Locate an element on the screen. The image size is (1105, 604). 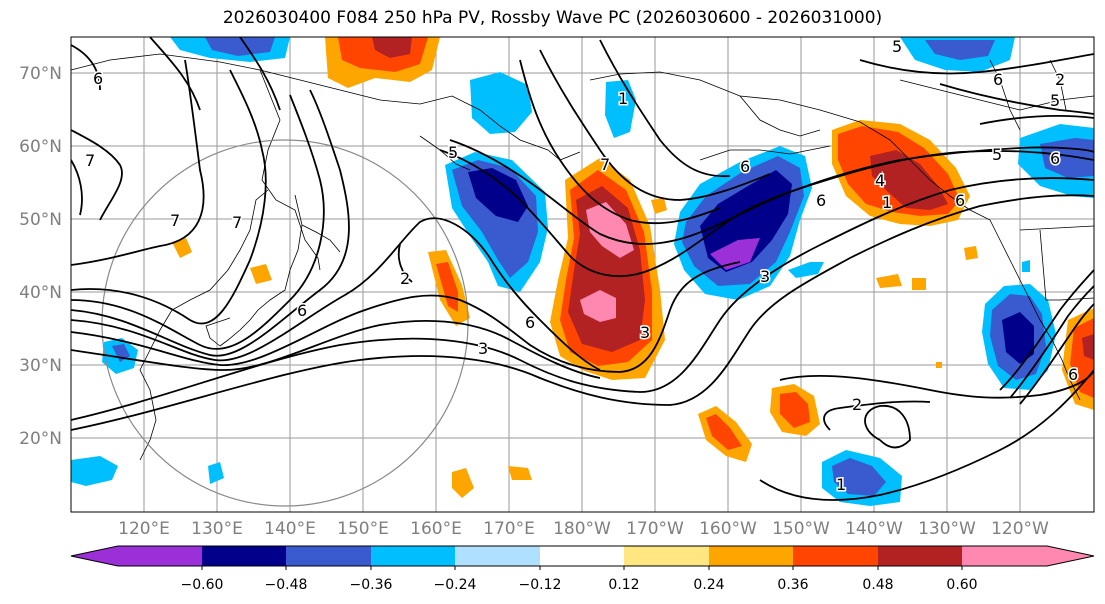
lon-label: 140°E is located at coordinates (290, 529).